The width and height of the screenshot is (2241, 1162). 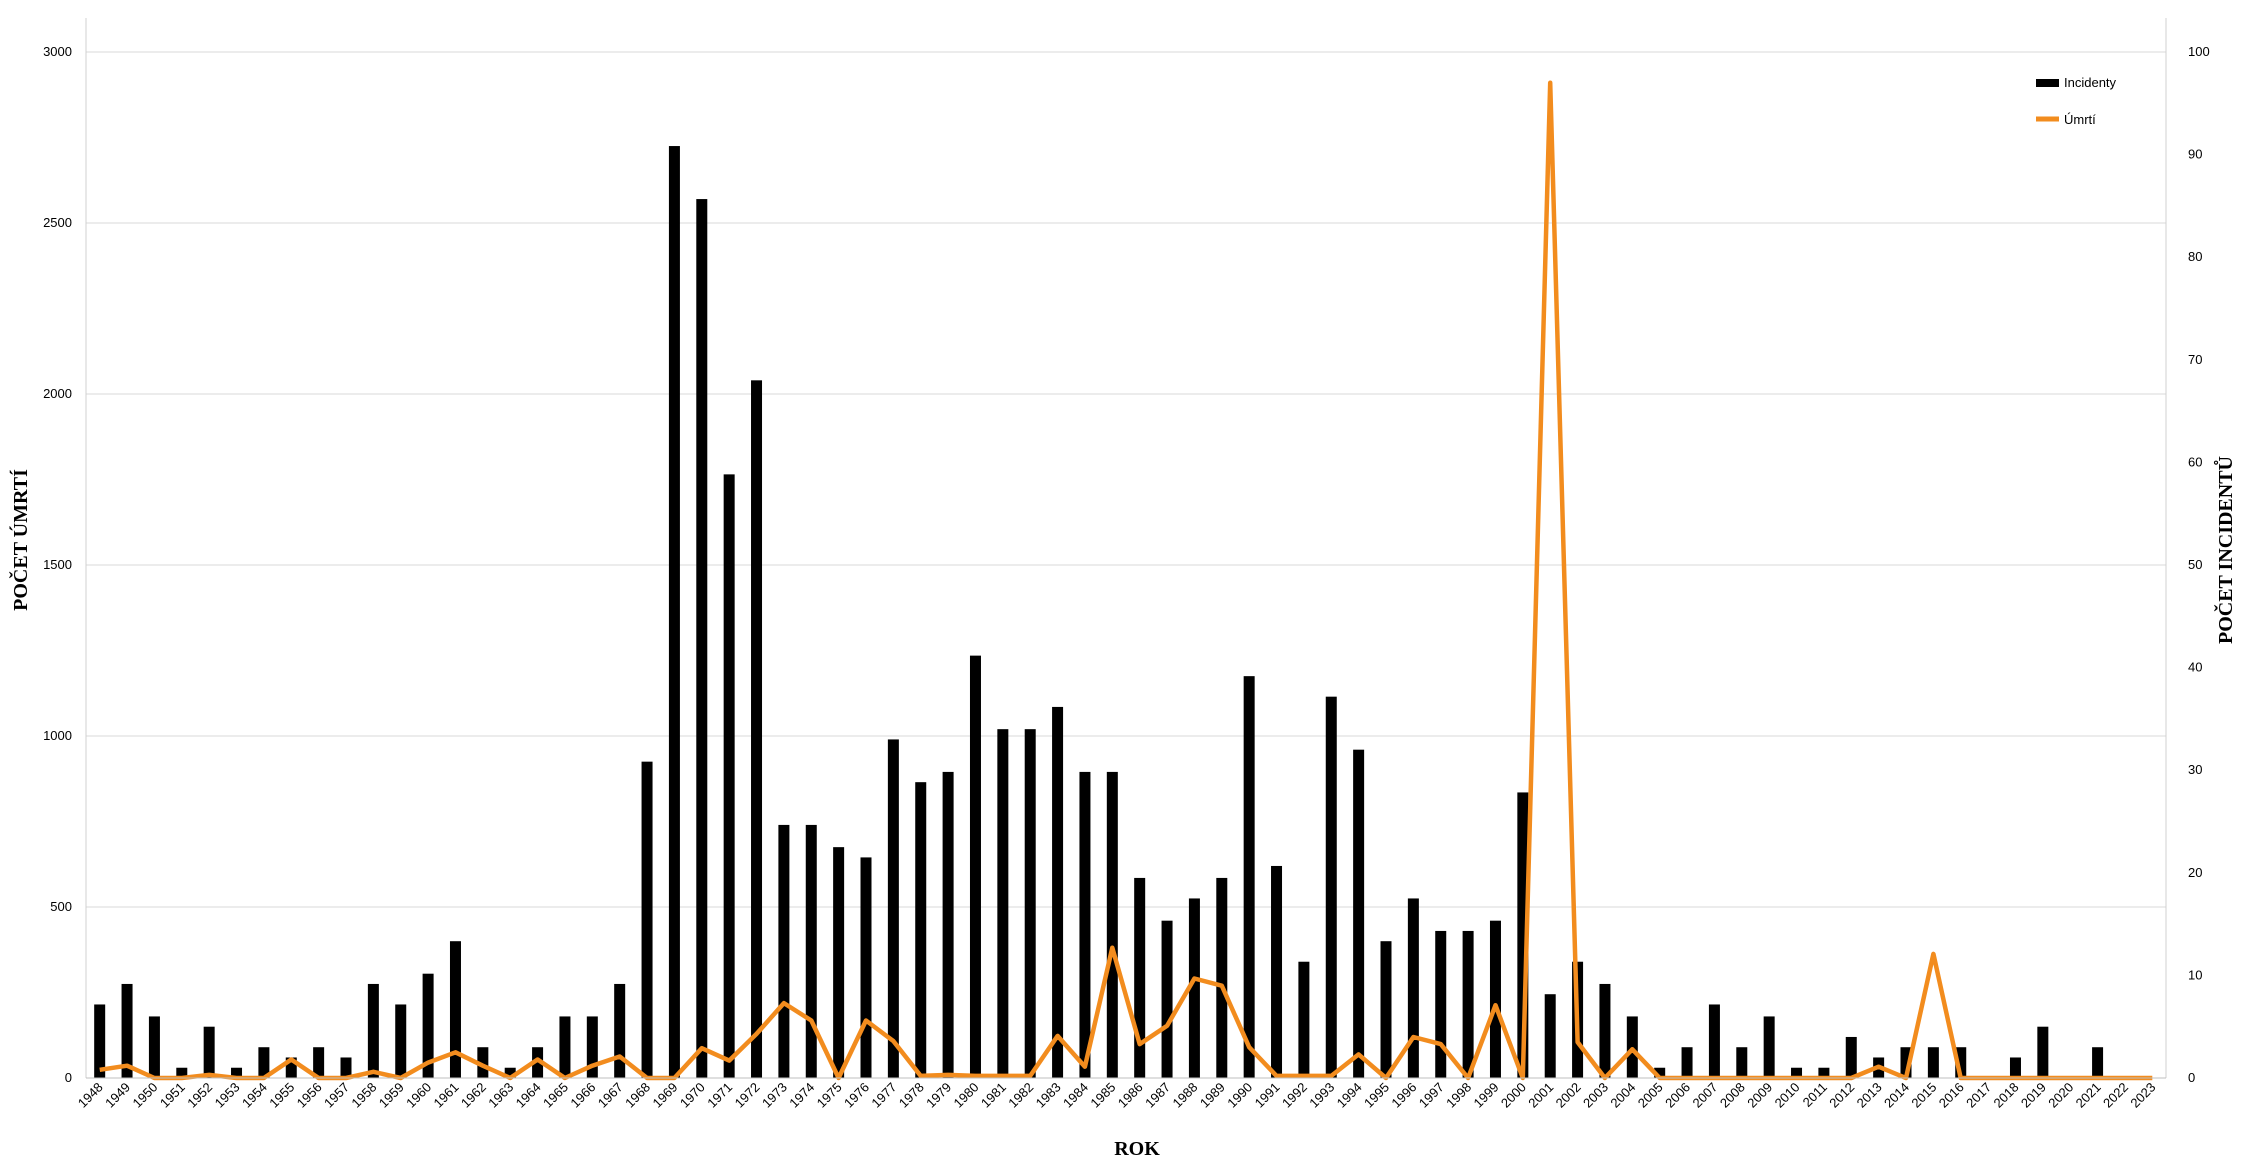 What do you see at coordinates (281, 1095) in the screenshot?
I see `x-tick-label: 1955` at bounding box center [281, 1095].